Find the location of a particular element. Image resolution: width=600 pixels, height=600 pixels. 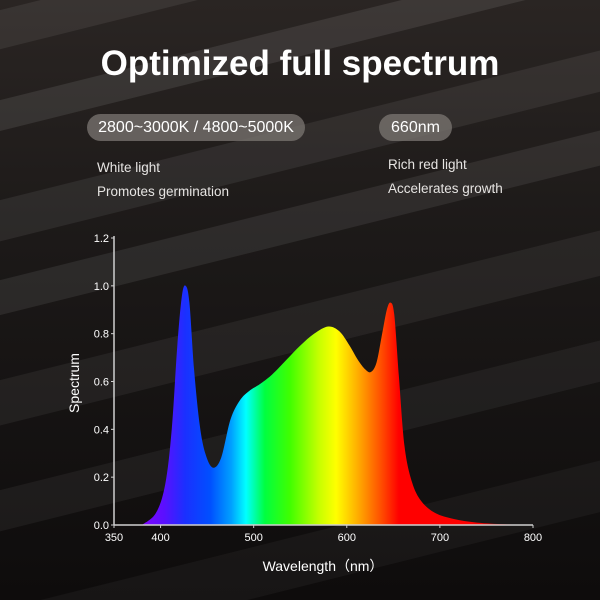

y-tick-label: 0.0 is located at coordinates (101, 526).